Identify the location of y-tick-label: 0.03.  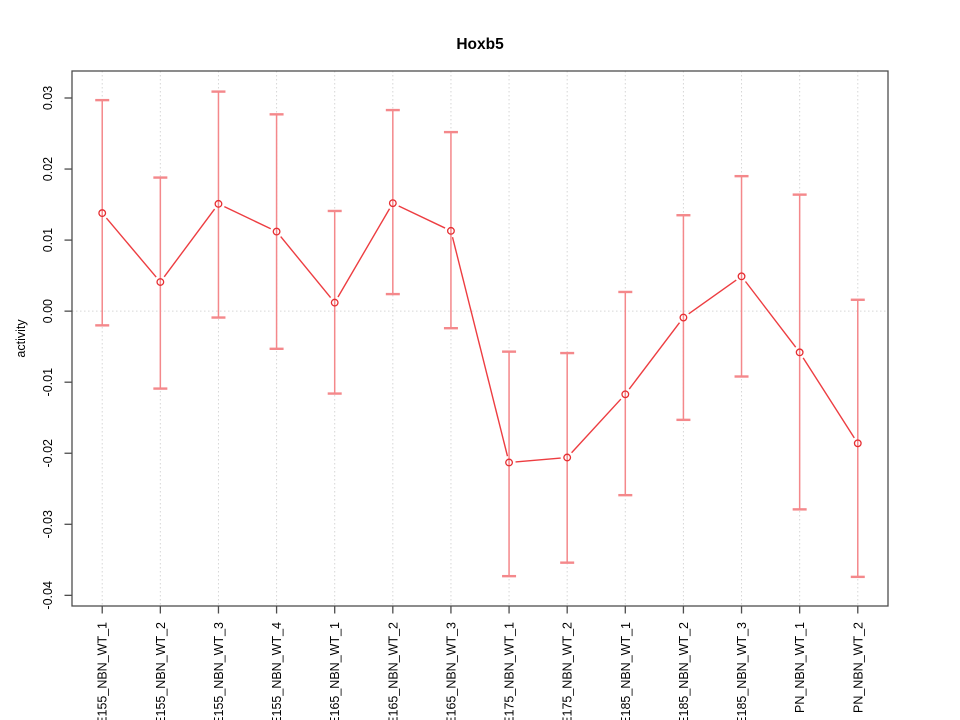
(48, 98).